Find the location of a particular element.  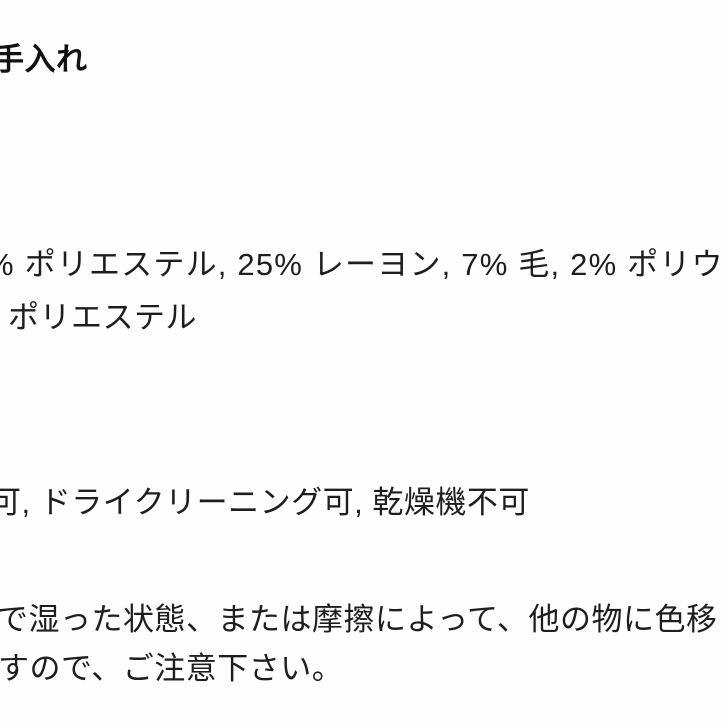

color-transfer-note-line1: で湿った状態、または摩擦によって、他の物に色移 is located at coordinates (359, 619).